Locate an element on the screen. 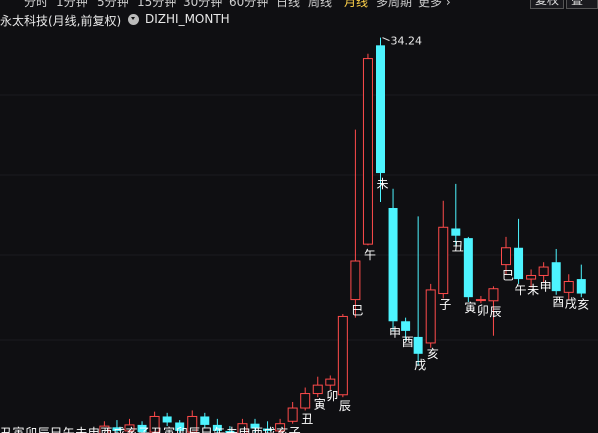  timeframe-tab-4: 30分钟 is located at coordinates (203, 4).